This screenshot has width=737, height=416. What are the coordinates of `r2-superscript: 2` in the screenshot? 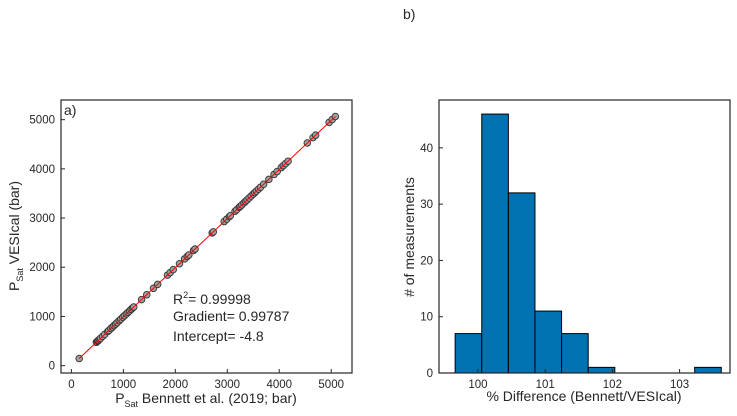 It's located at (185, 295).